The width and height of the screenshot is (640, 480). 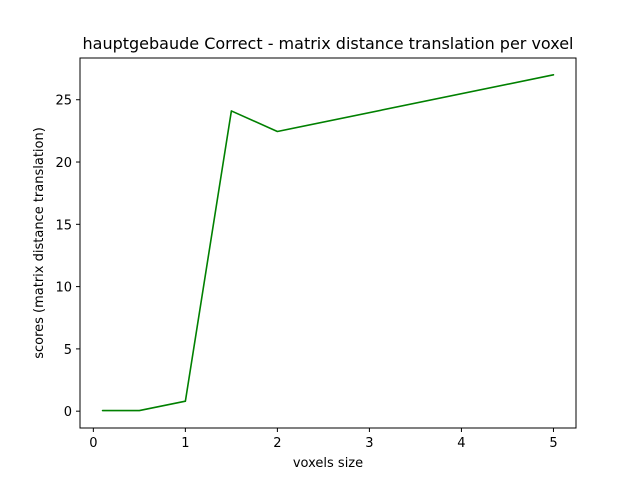 I want to click on y-tick-label: 0, so click(x=68, y=412).